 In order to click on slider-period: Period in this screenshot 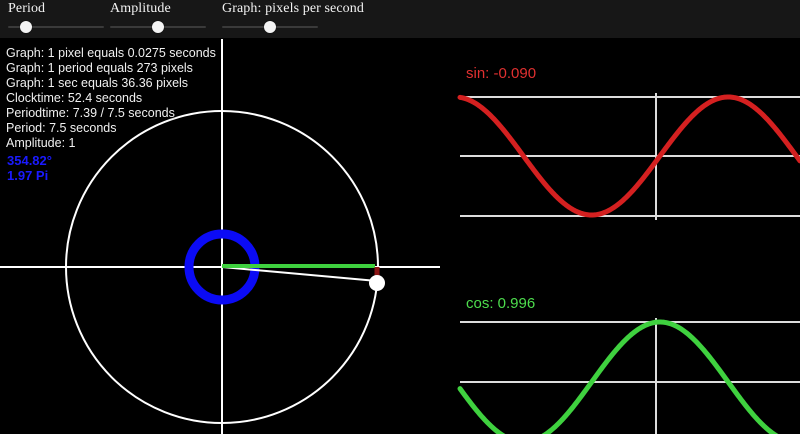, I will do `click(56, 19)`.